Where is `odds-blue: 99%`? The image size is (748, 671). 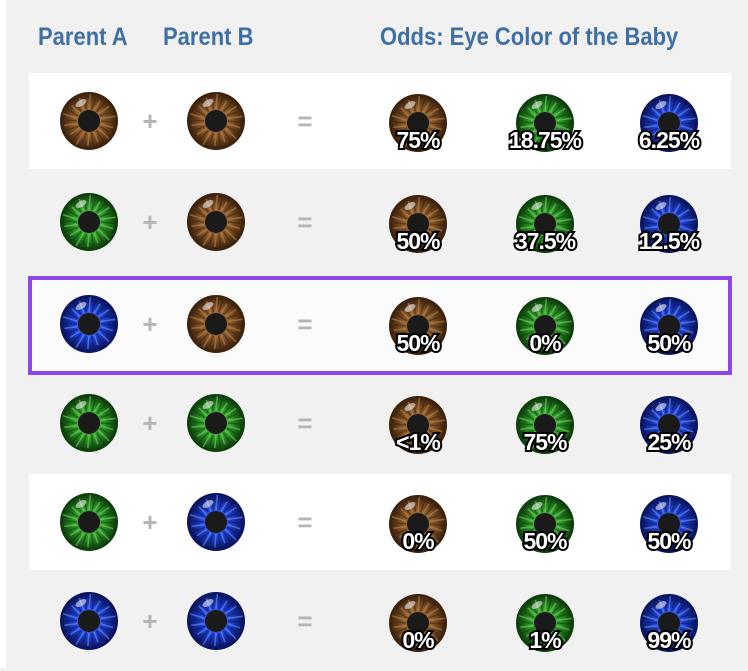
odds-blue: 99% is located at coordinates (669, 632).